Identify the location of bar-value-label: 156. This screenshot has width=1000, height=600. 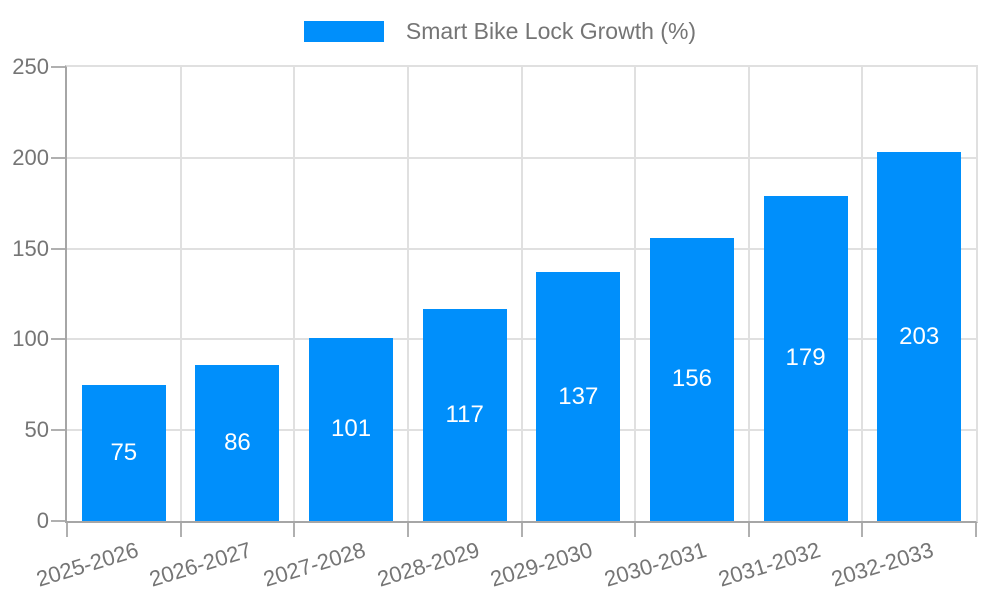
(691, 379).